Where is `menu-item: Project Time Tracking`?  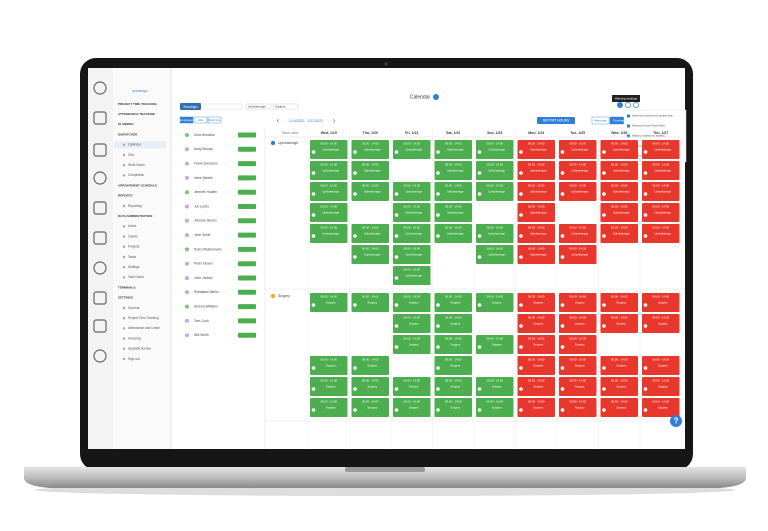
menu-item: Project Time Tracking is located at coordinates (143, 318).